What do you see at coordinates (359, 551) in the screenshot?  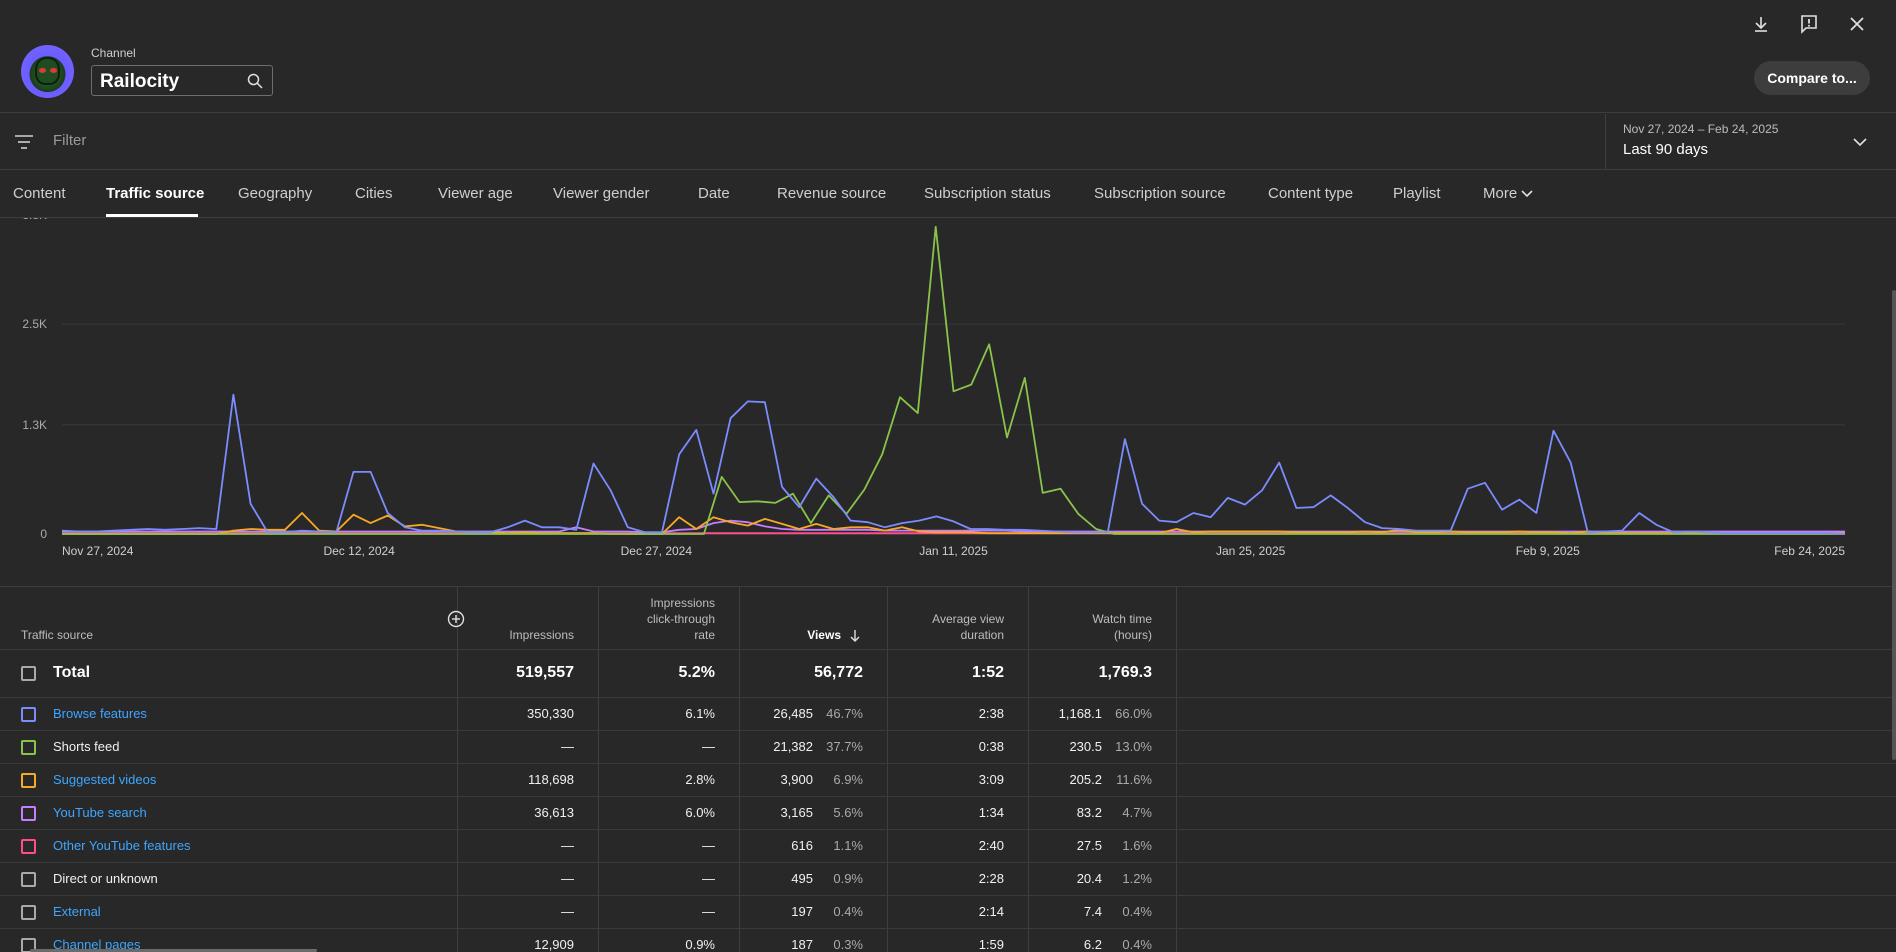 I see `x-tick-label: Dec 12, 2024` at bounding box center [359, 551].